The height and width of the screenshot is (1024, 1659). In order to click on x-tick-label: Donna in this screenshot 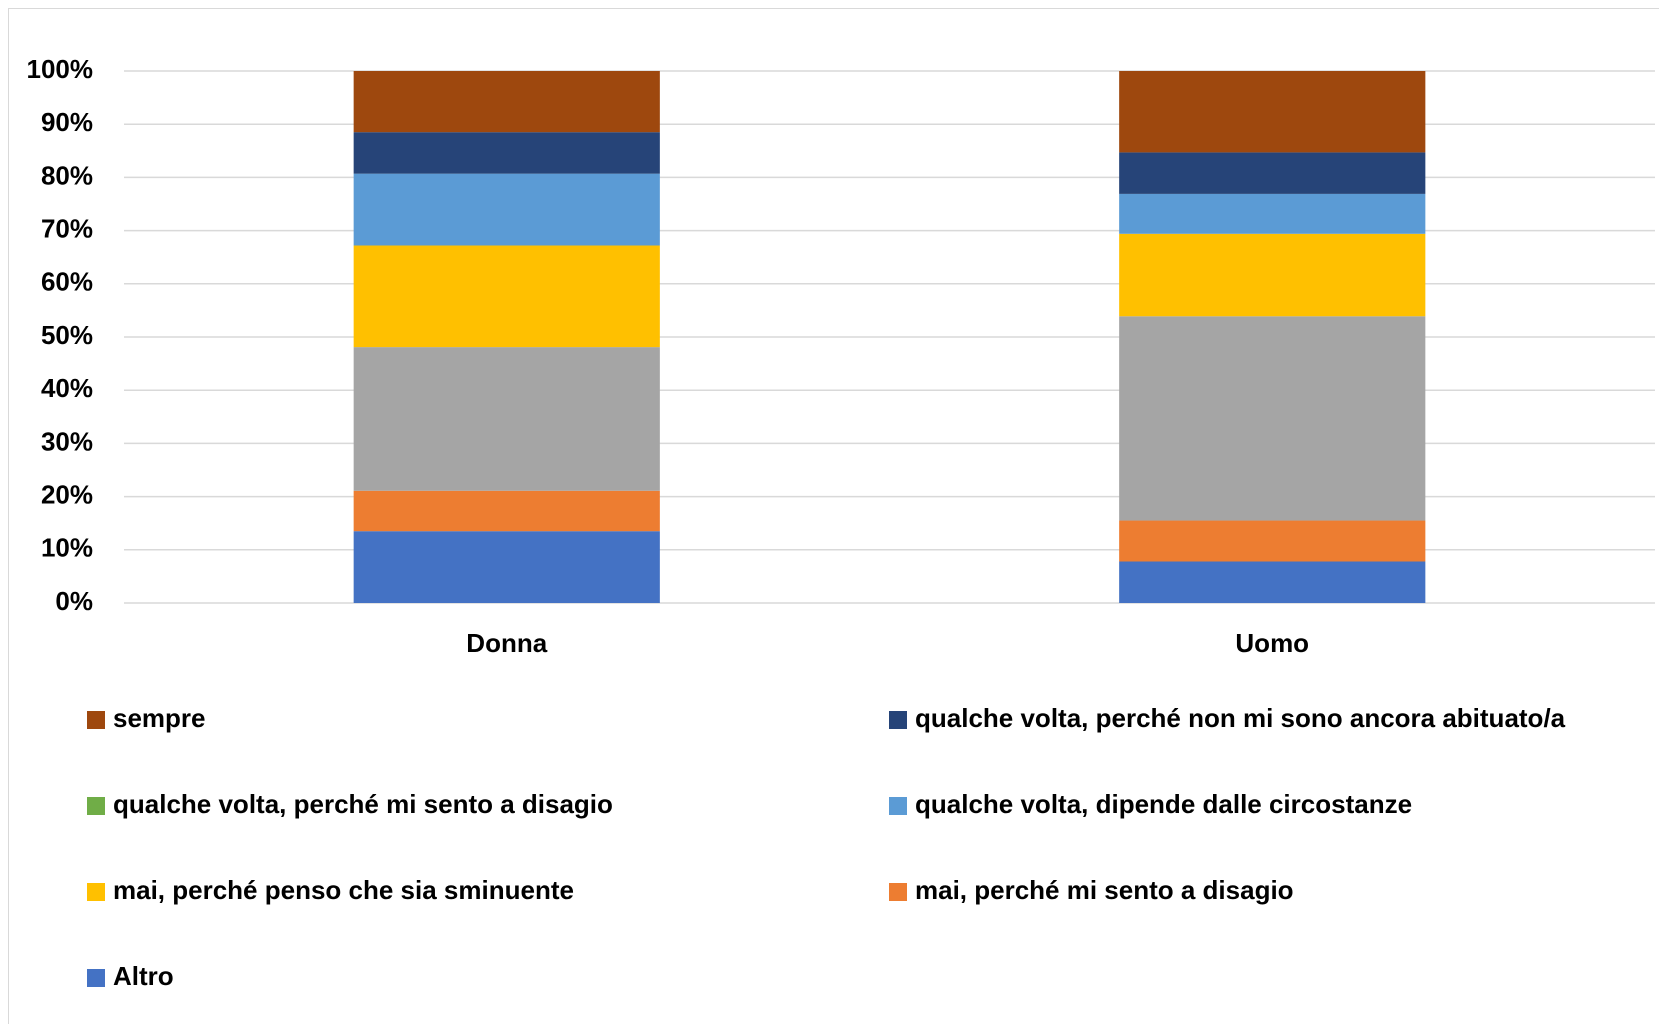, I will do `click(506, 643)`.